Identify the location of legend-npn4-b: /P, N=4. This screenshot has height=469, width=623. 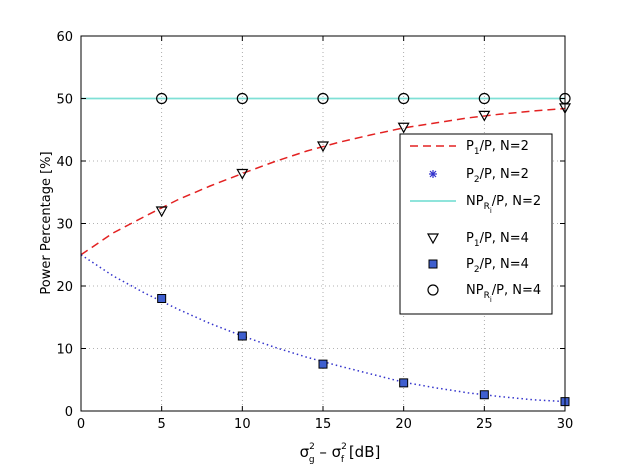
(516, 290).